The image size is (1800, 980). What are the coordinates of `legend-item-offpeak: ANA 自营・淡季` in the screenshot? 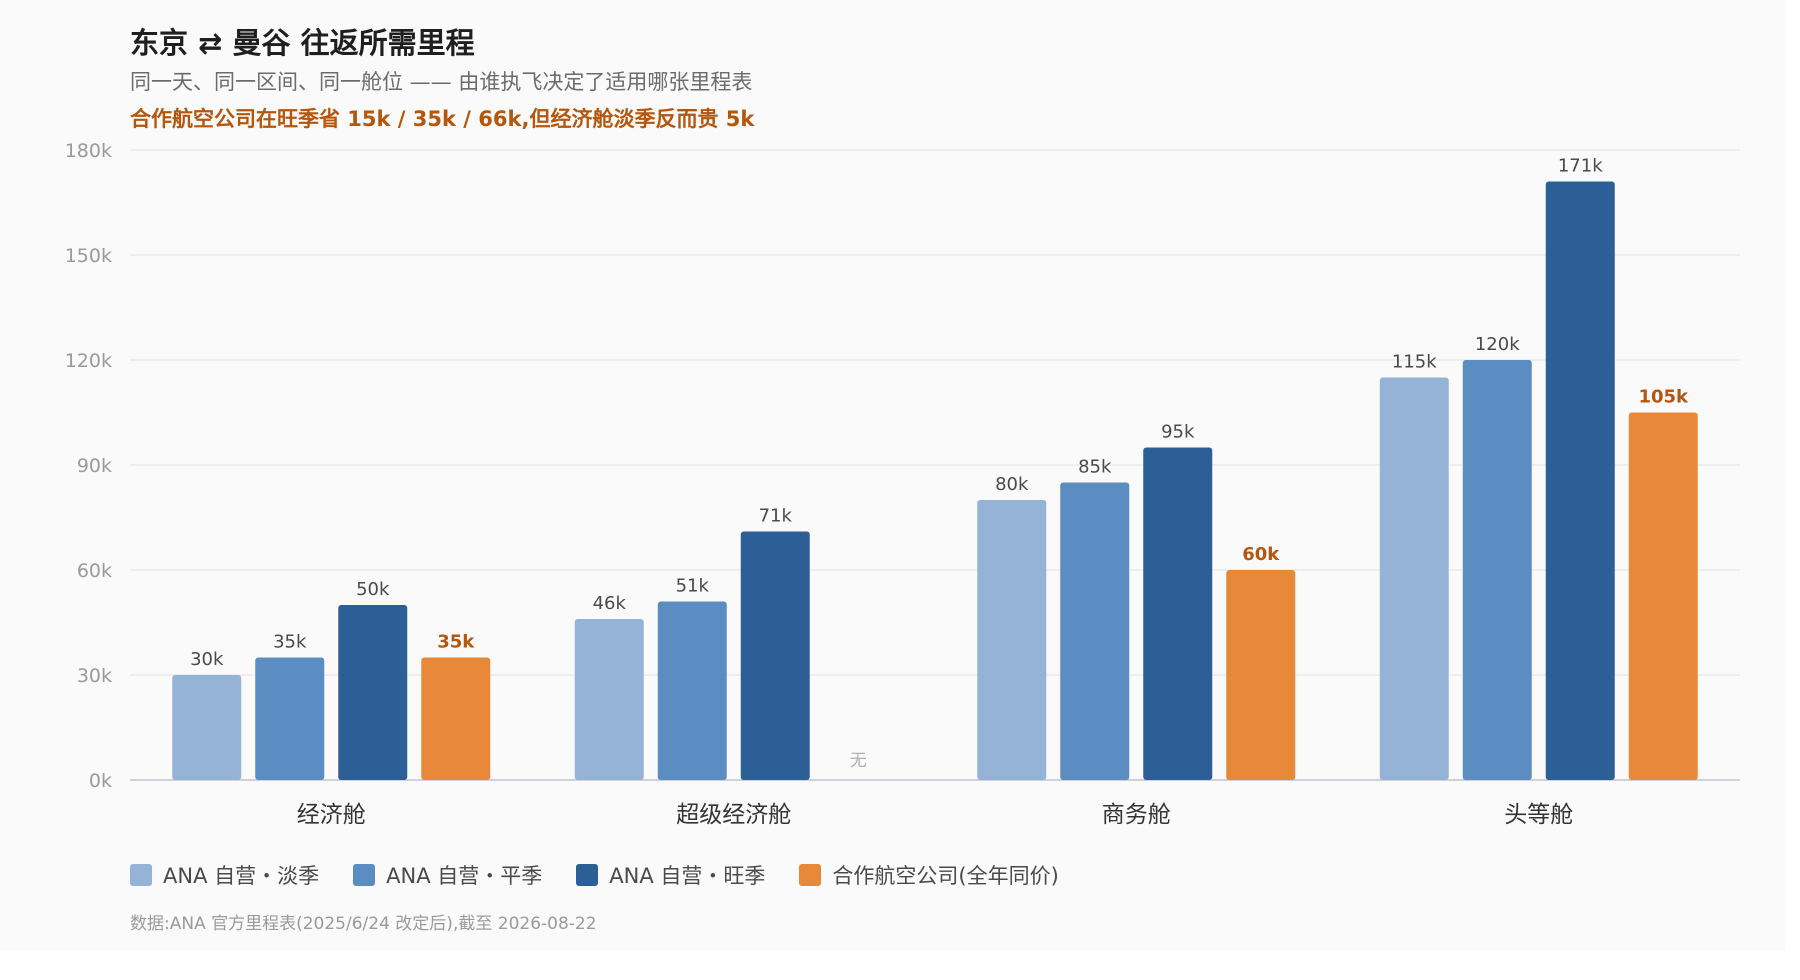 It's located at (224, 875).